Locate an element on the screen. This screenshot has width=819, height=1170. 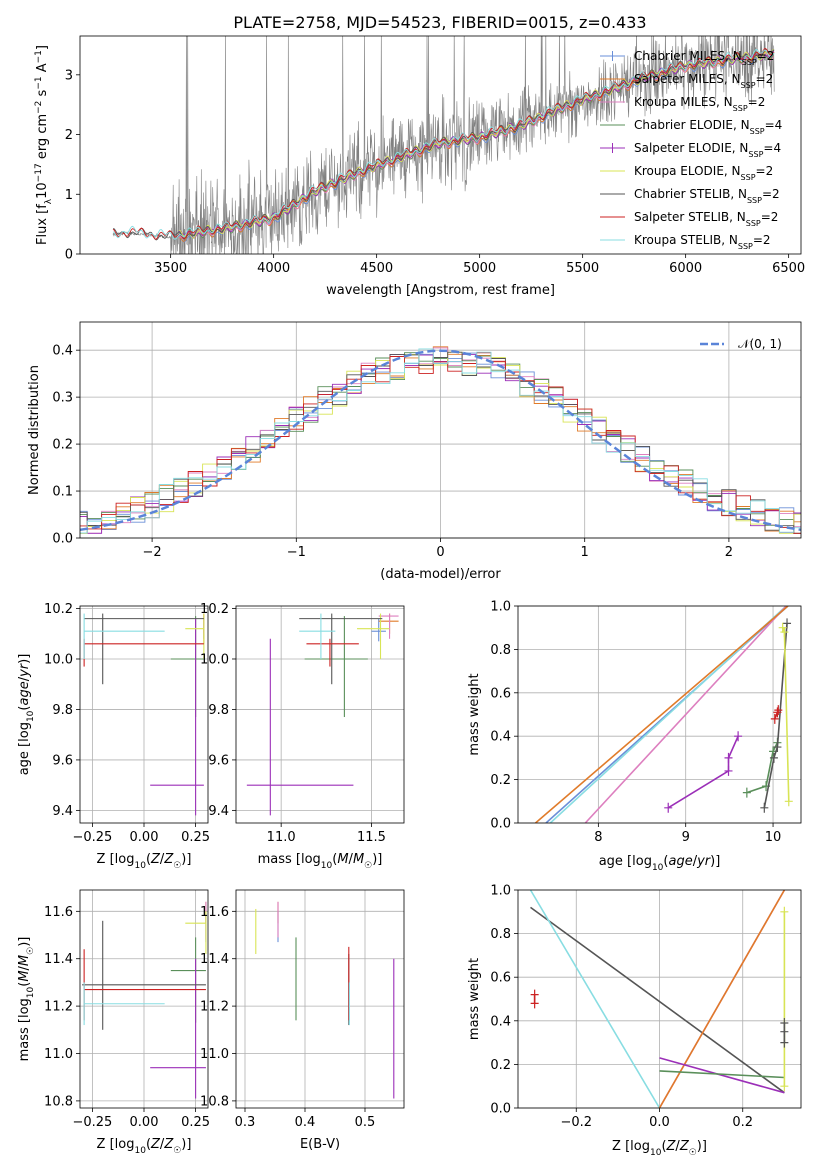
mass_weight_vs_Z-ytick-label: 0.4 is located at coordinates (500, 1021).